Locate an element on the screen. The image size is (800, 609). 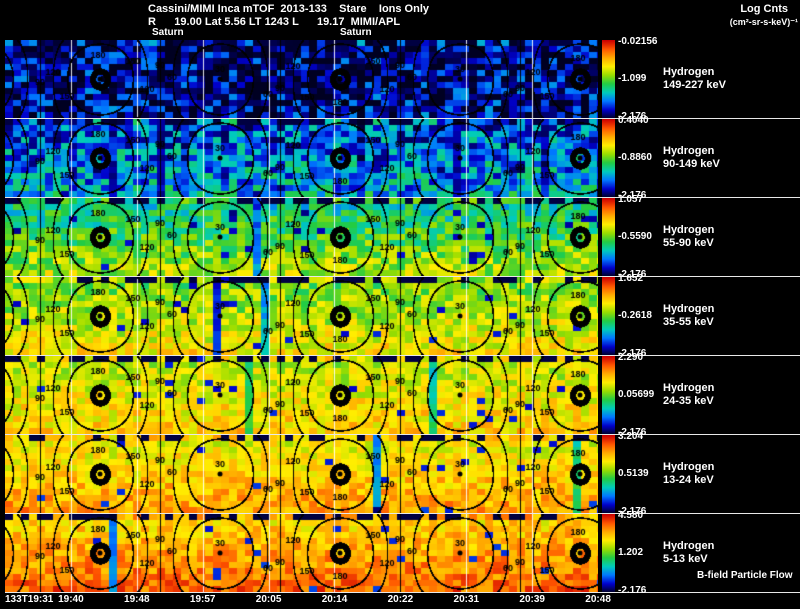
colorbar-max-value: 4.580 is located at coordinates (631, 515).